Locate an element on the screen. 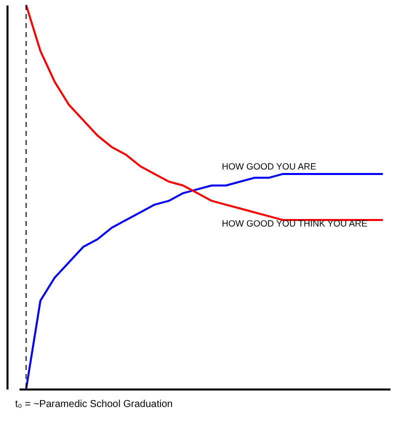 The image size is (400, 422). text: t₀ = ~Paramedic School Graduation is located at coordinates (94, 404).